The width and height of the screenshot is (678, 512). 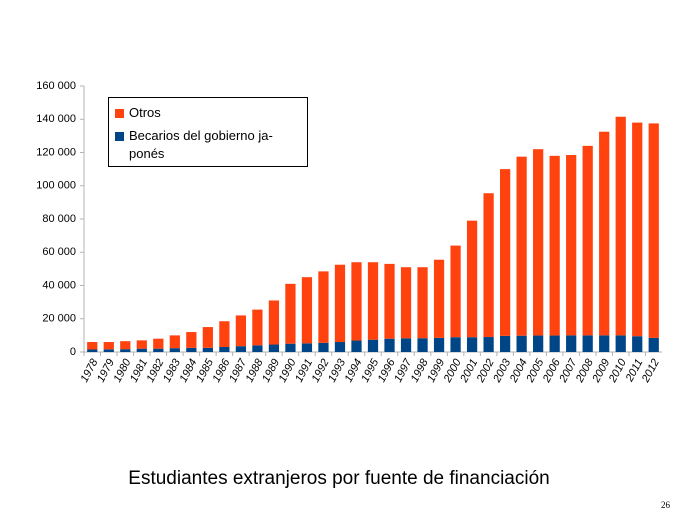 What do you see at coordinates (665, 505) in the screenshot?
I see `page-number: 26` at bounding box center [665, 505].